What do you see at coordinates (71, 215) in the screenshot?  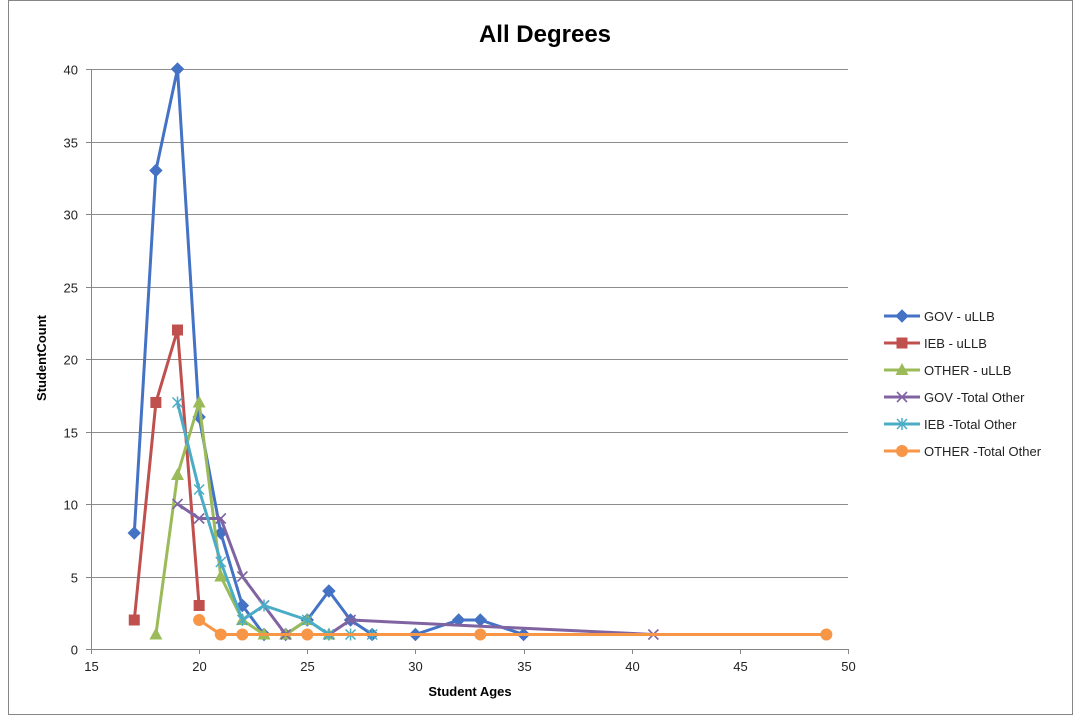 I see `y-tick-label: 30` at bounding box center [71, 215].